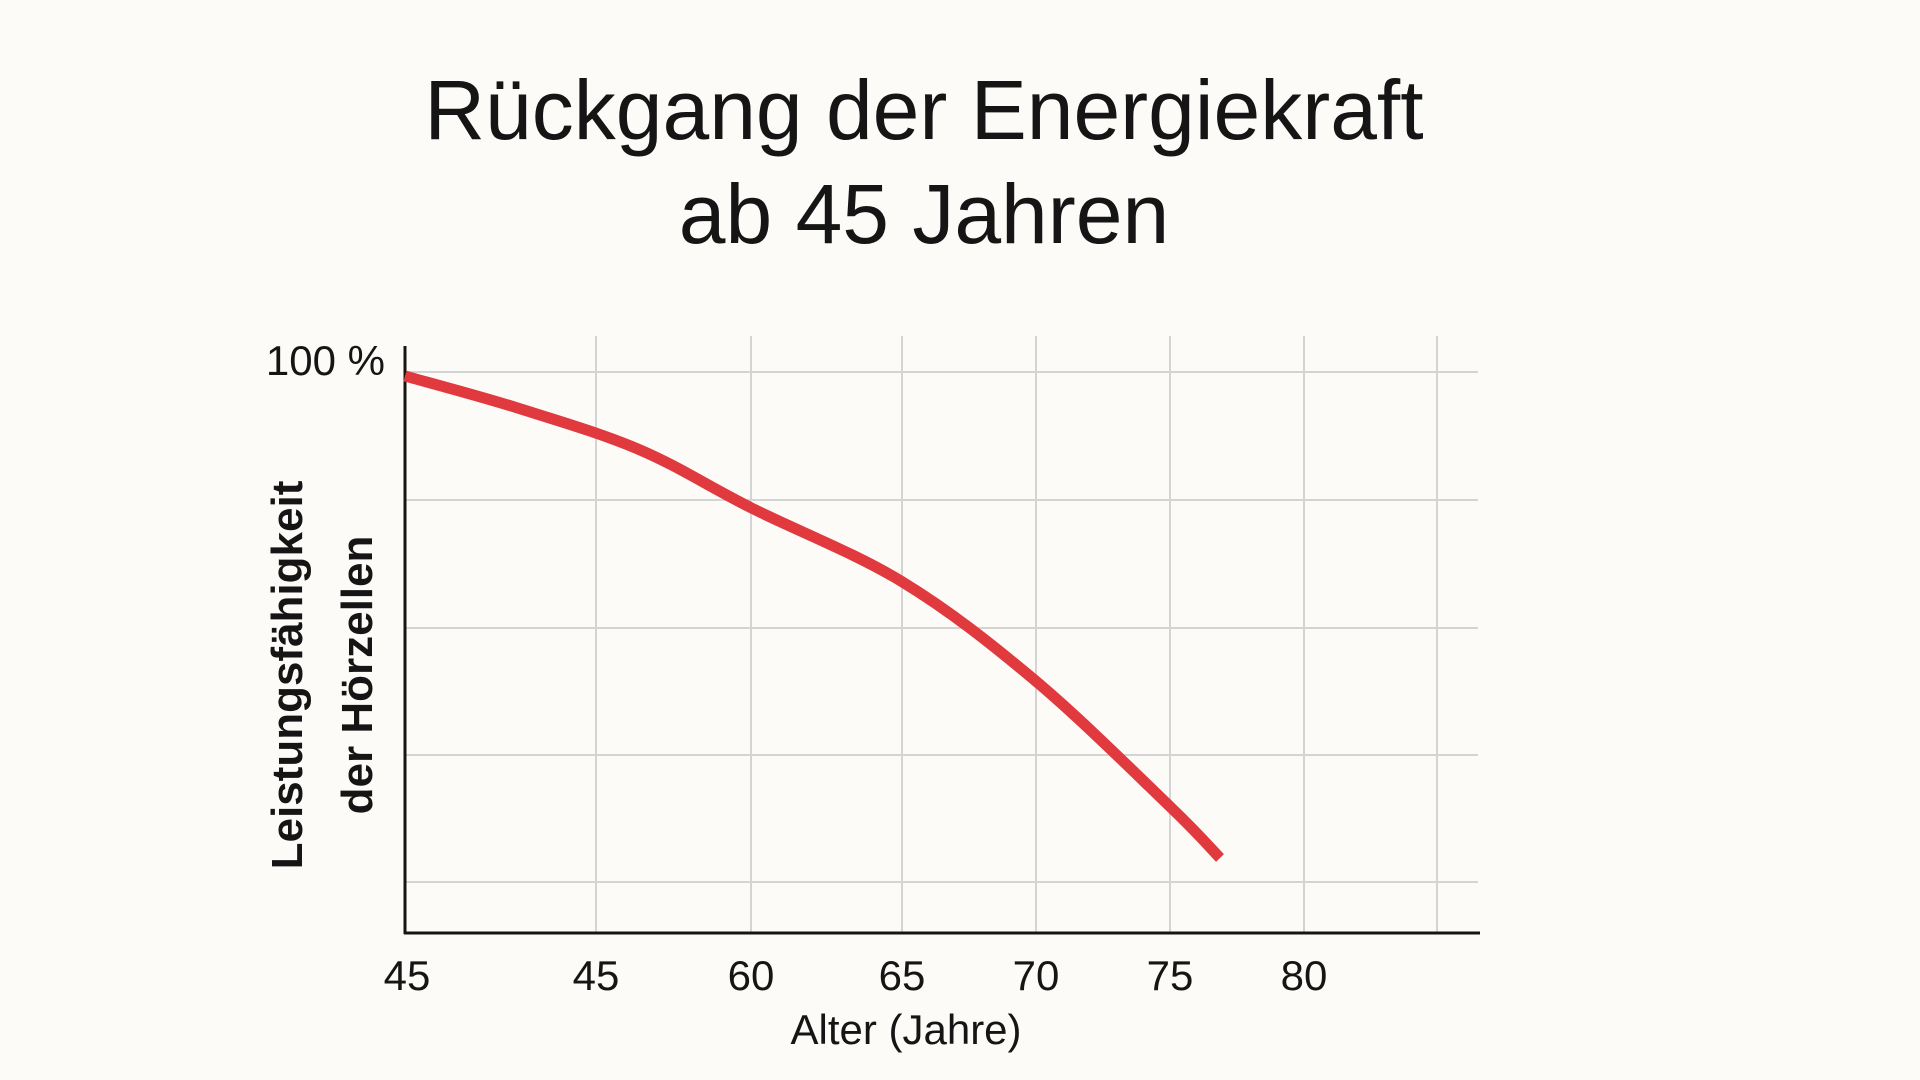 The image size is (1920, 1080). I want to click on x-axis-title: Alter (Jahre), so click(905, 1029).